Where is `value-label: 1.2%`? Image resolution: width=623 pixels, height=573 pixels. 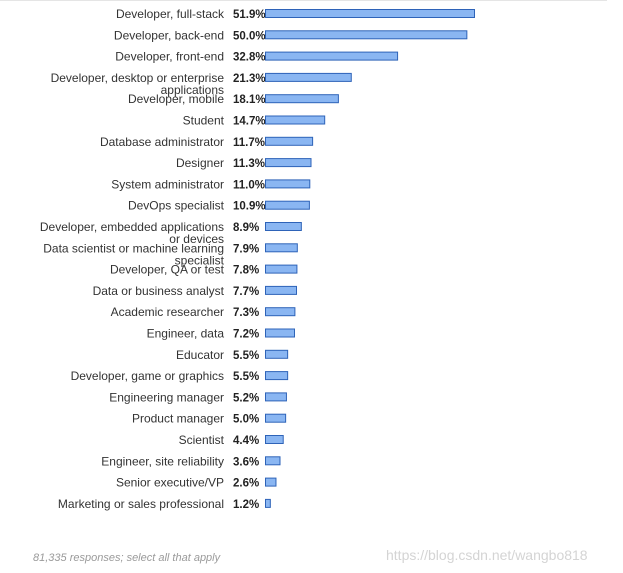
value-label: 1.2% is located at coordinates (246, 505).